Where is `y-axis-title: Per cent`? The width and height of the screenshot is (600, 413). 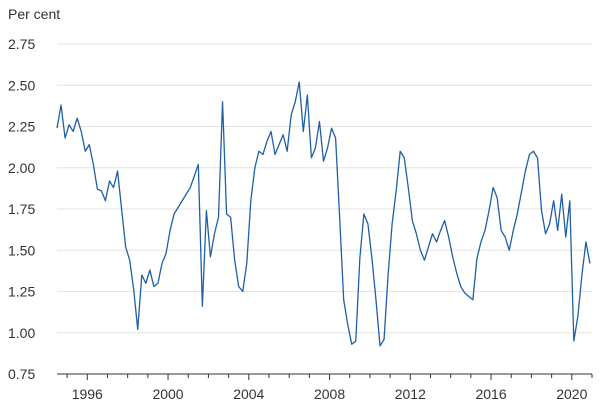 y-axis-title: Per cent is located at coordinates (34, 14).